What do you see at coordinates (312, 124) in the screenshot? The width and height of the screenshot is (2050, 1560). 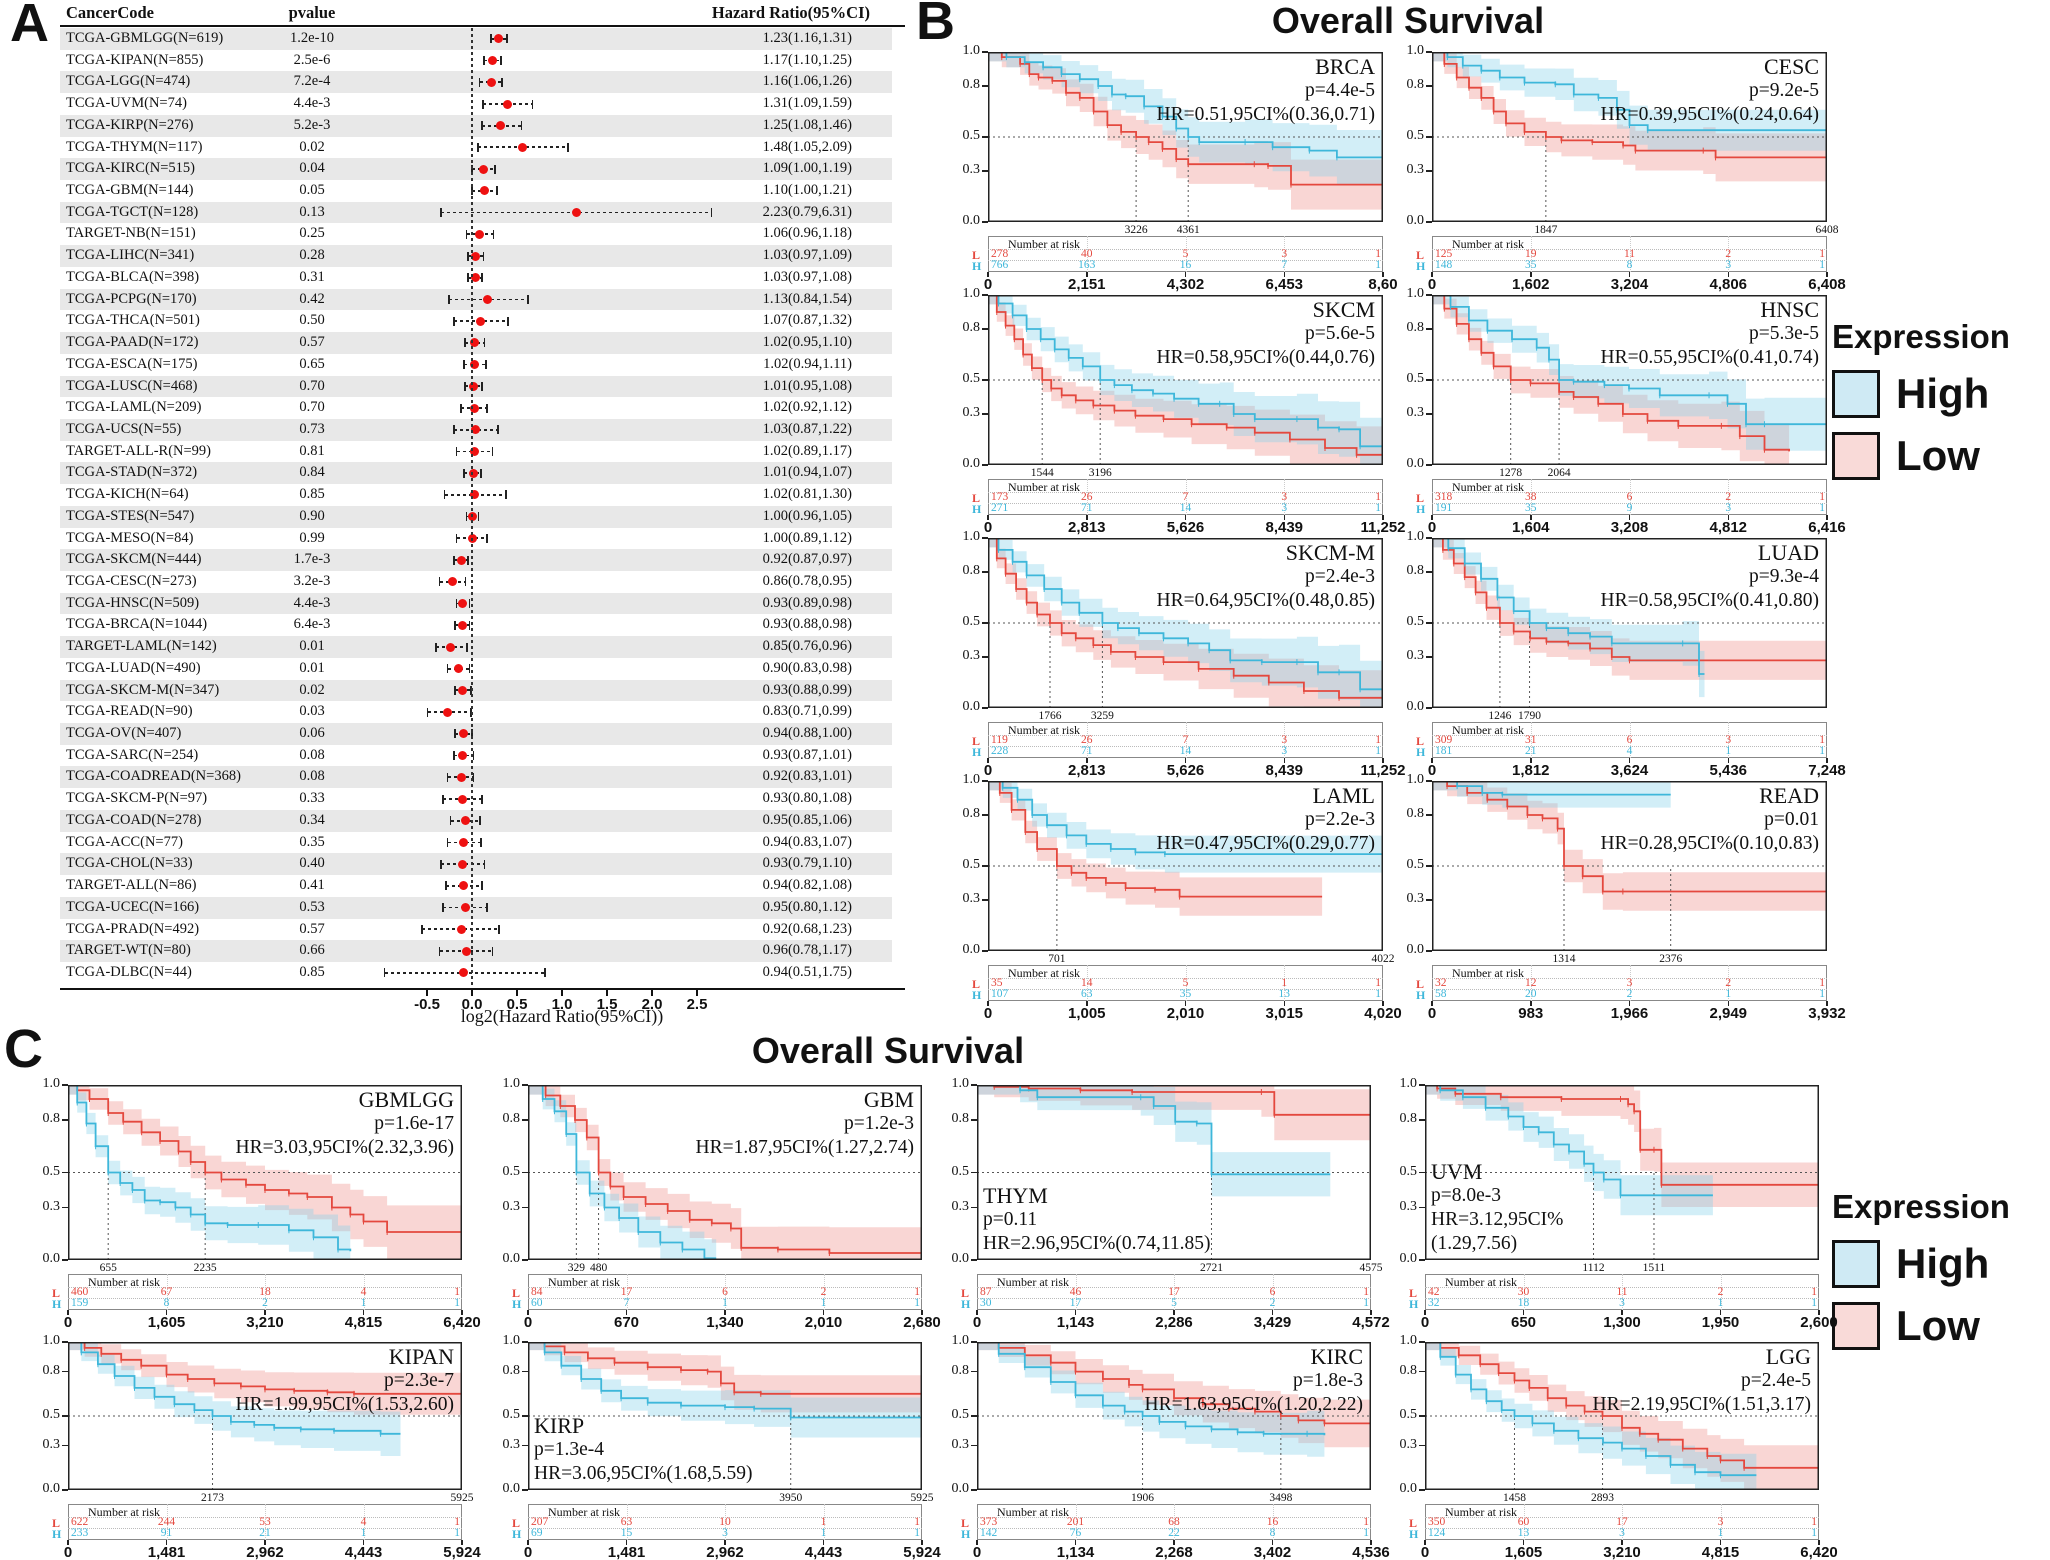 I see `forest-row-pvalue: 5.2e-3` at bounding box center [312, 124].